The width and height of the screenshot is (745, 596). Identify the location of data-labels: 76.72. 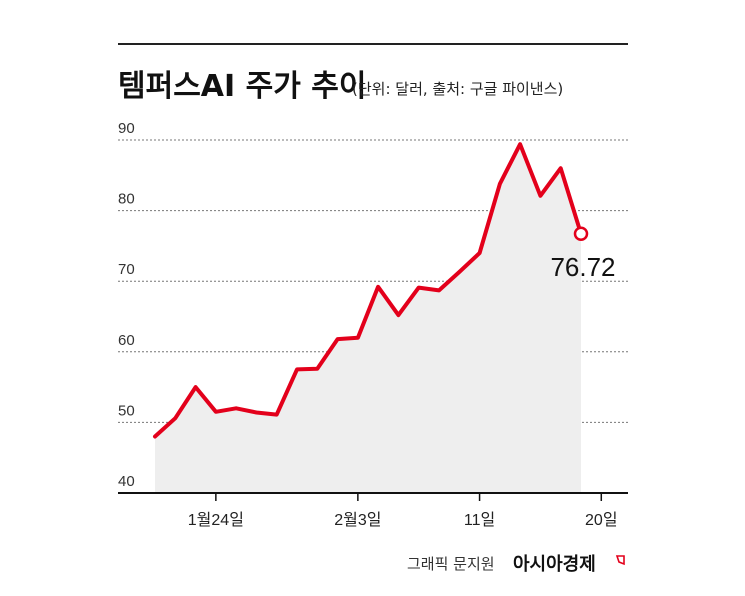
(582, 267).